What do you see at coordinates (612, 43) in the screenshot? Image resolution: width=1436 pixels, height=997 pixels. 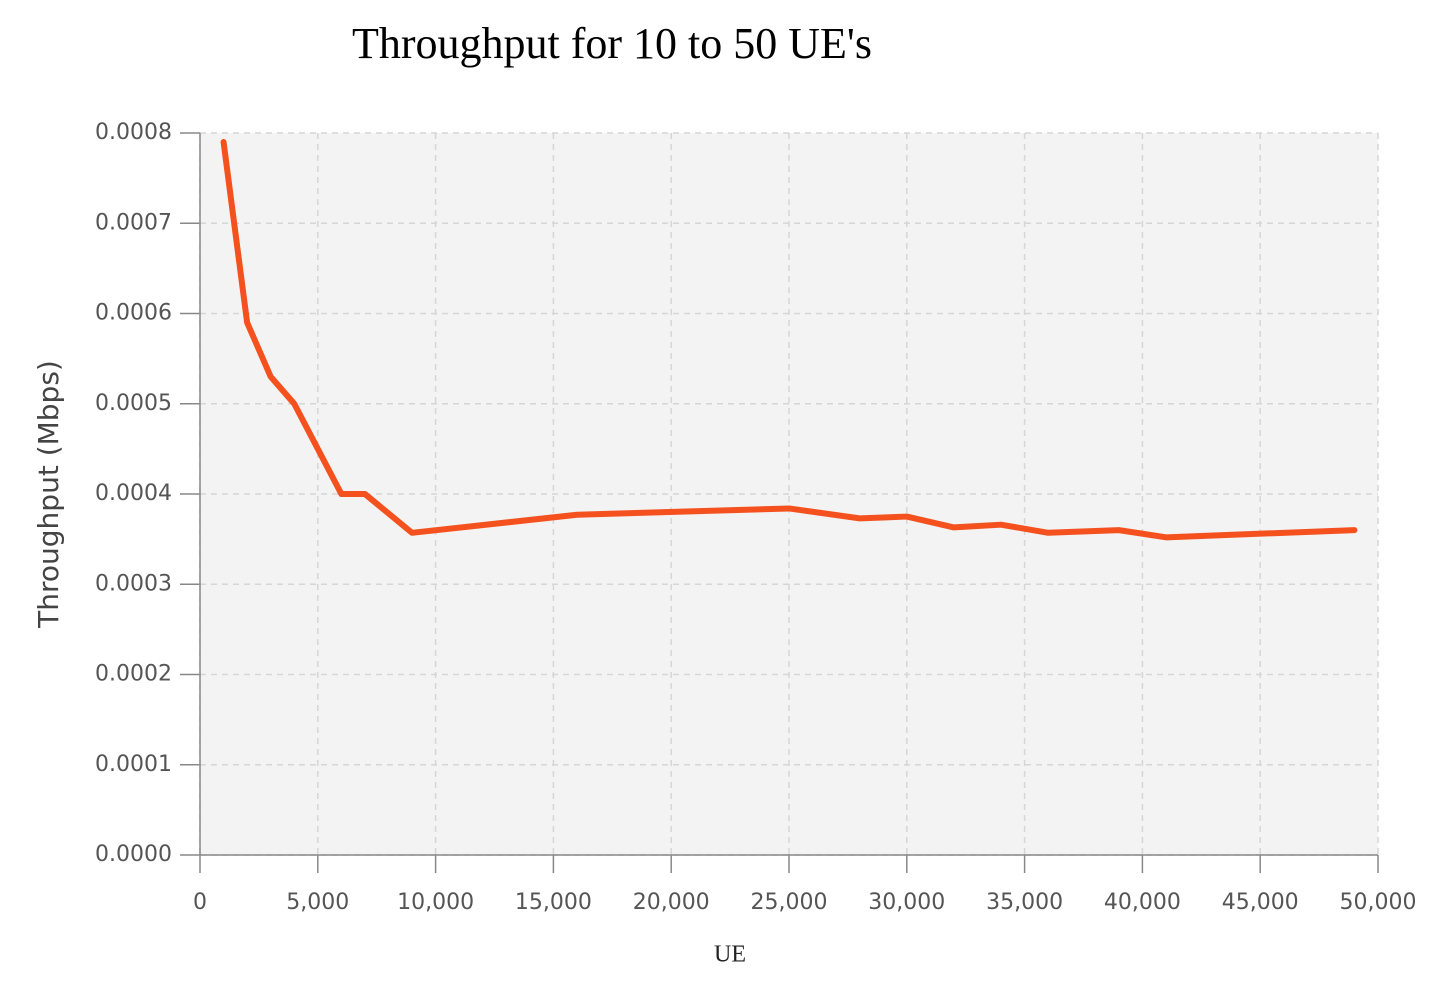 I see `chart-title: Throughput for 10 to 50 UE's` at bounding box center [612, 43].